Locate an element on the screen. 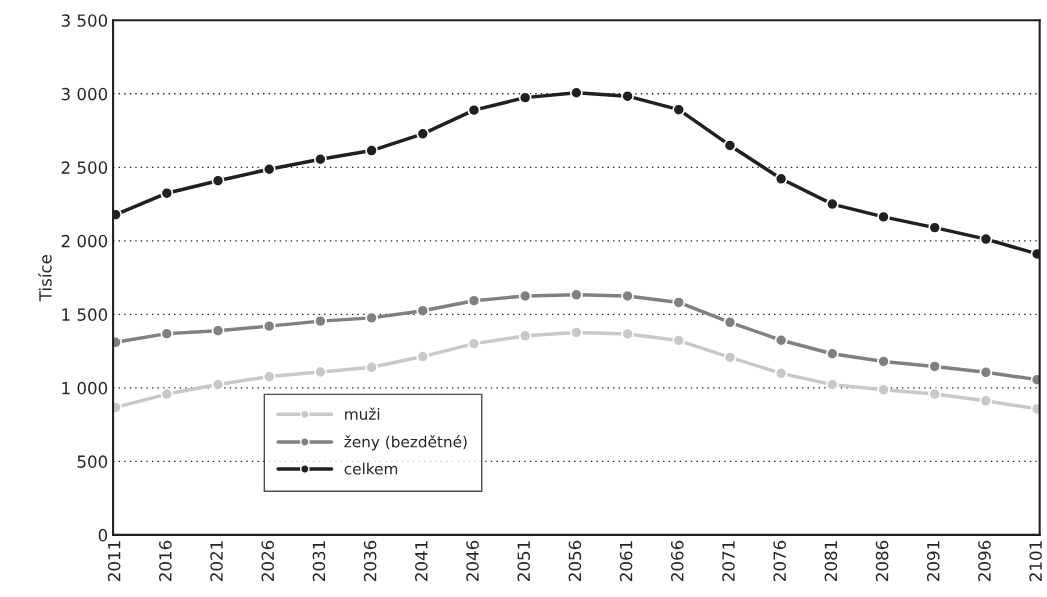 This screenshot has height=597, width=1047. x-tick-label: 2076 is located at coordinates (779, 560).